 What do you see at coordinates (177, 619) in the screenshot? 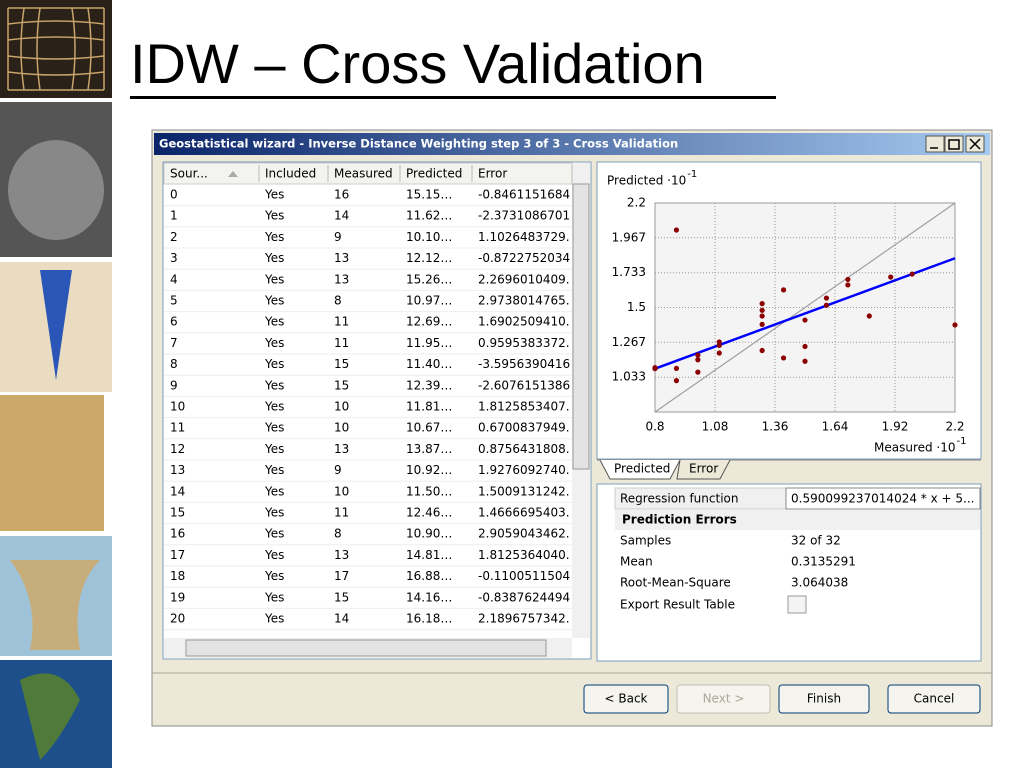
I see `table-cell: 20` at bounding box center [177, 619].